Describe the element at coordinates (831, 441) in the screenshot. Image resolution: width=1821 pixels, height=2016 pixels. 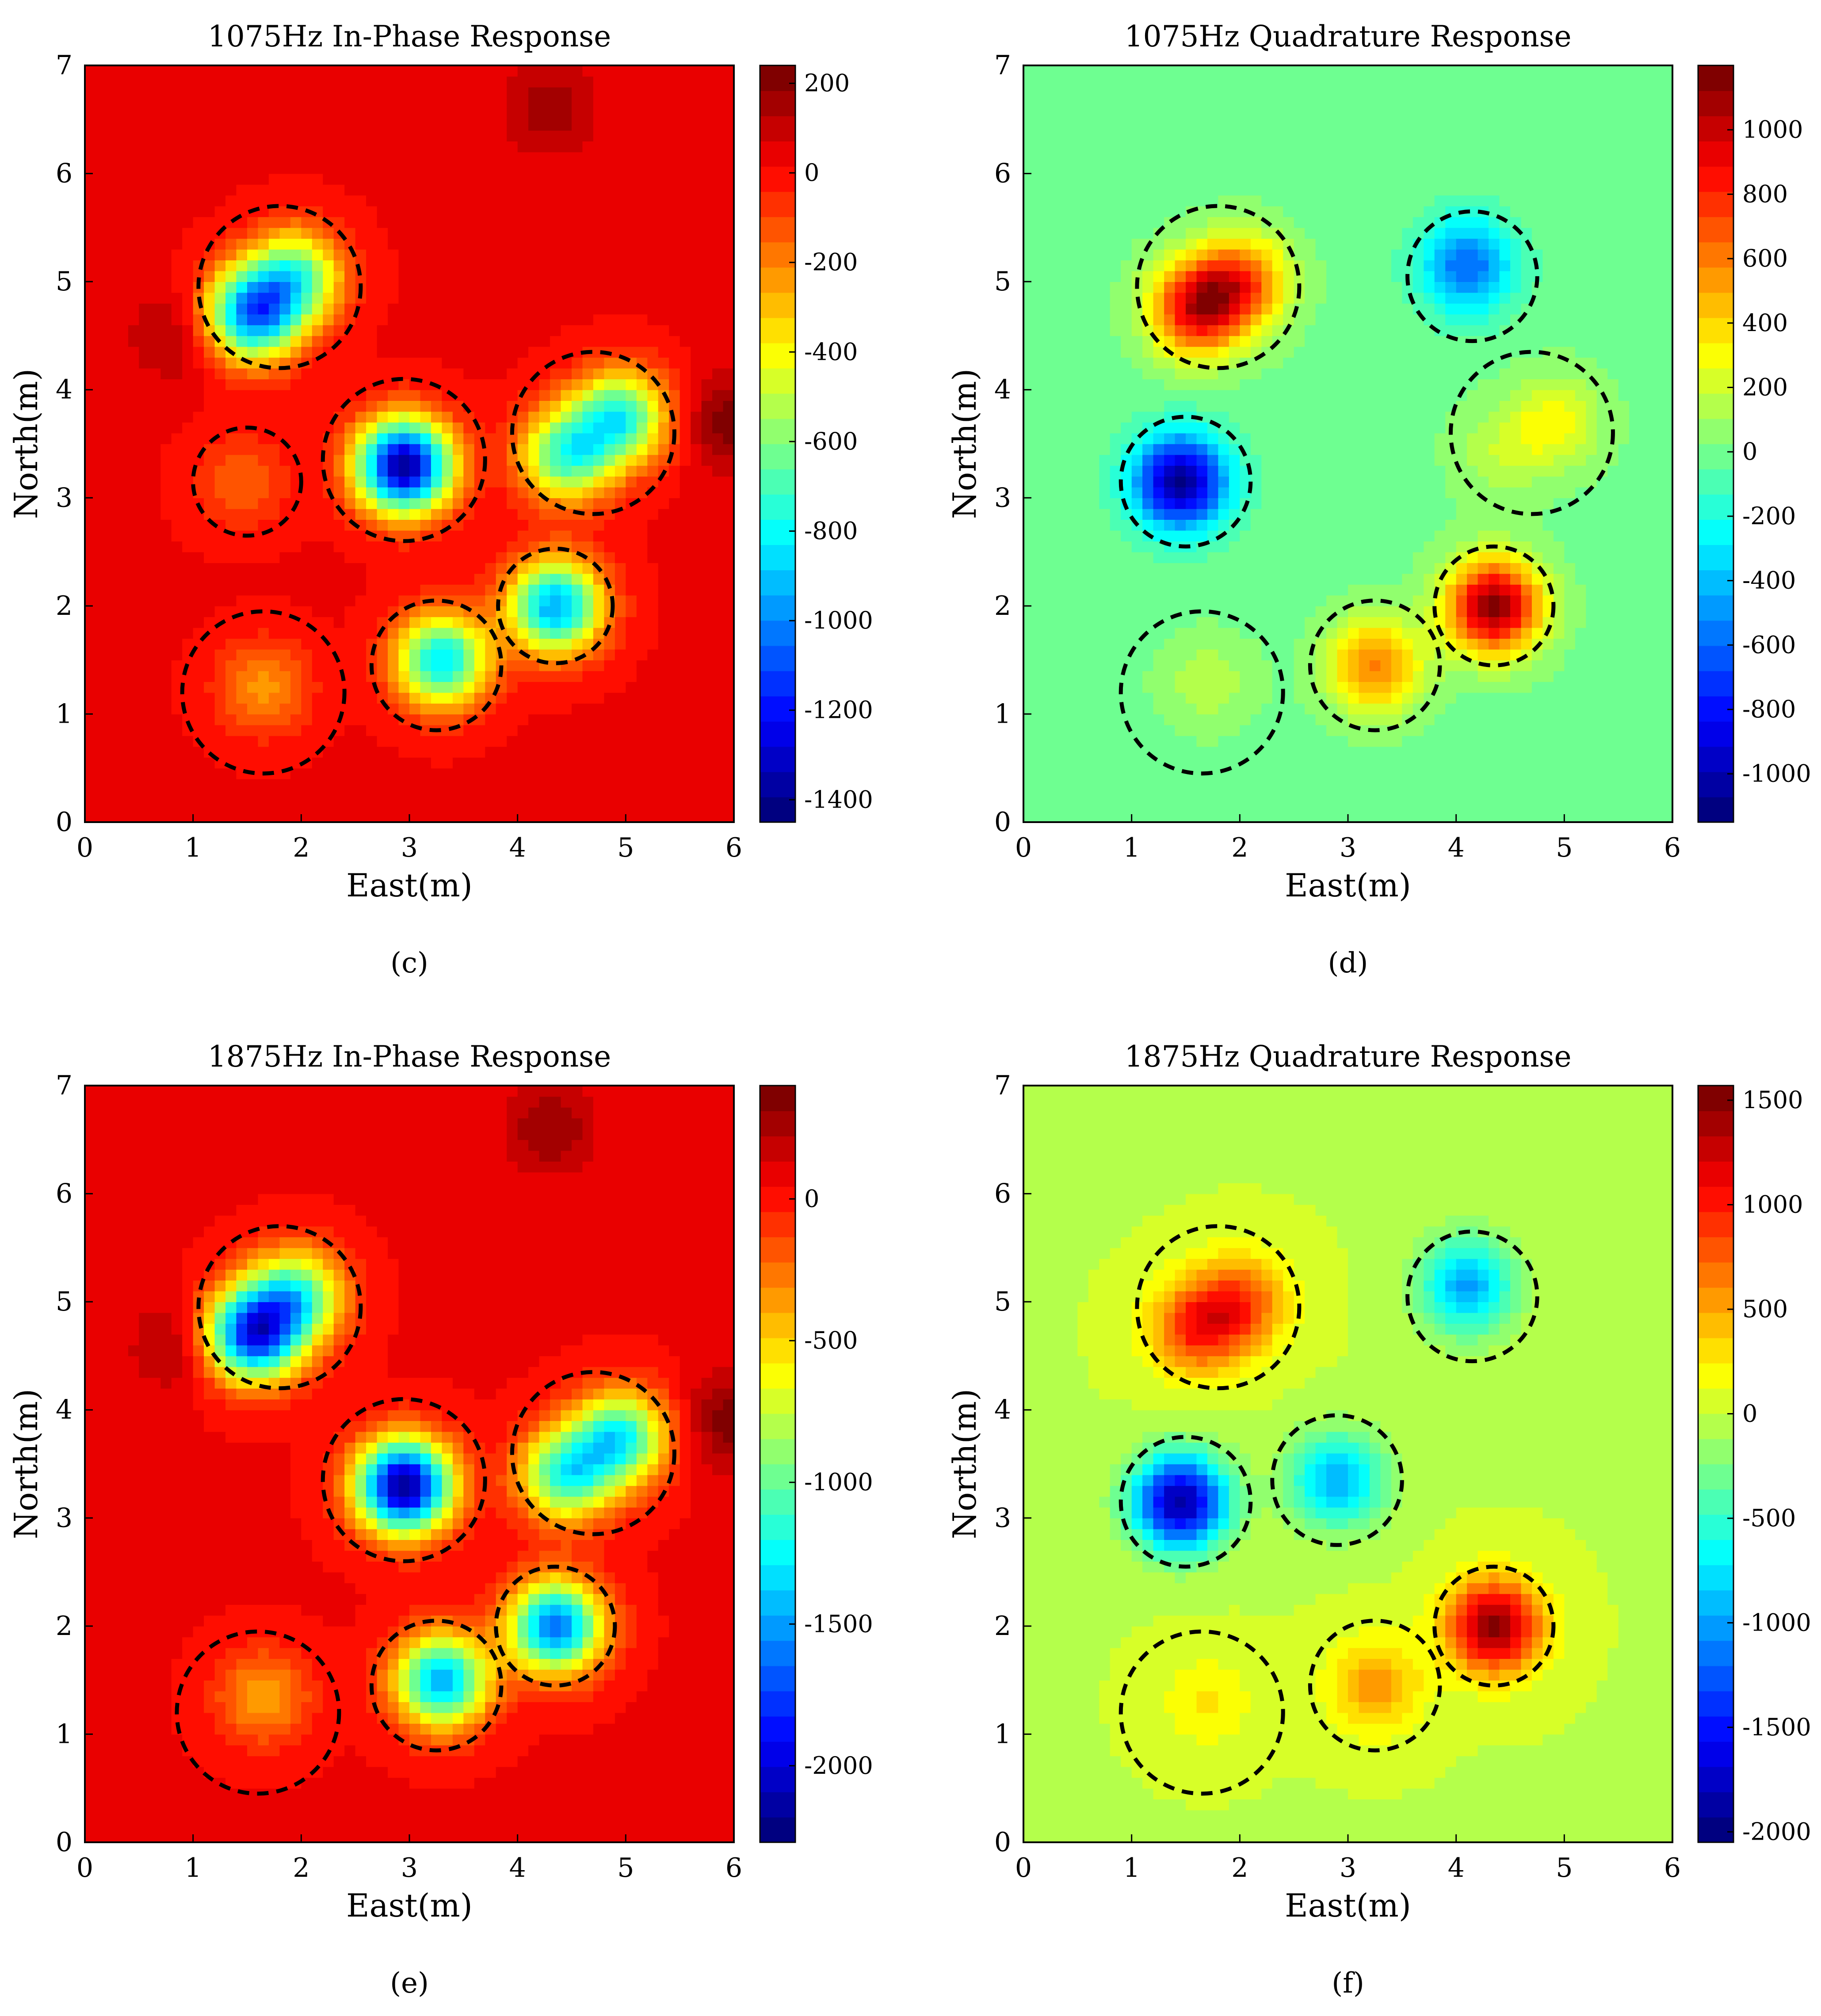
I see `colorbar-tick-label: -600` at that location.